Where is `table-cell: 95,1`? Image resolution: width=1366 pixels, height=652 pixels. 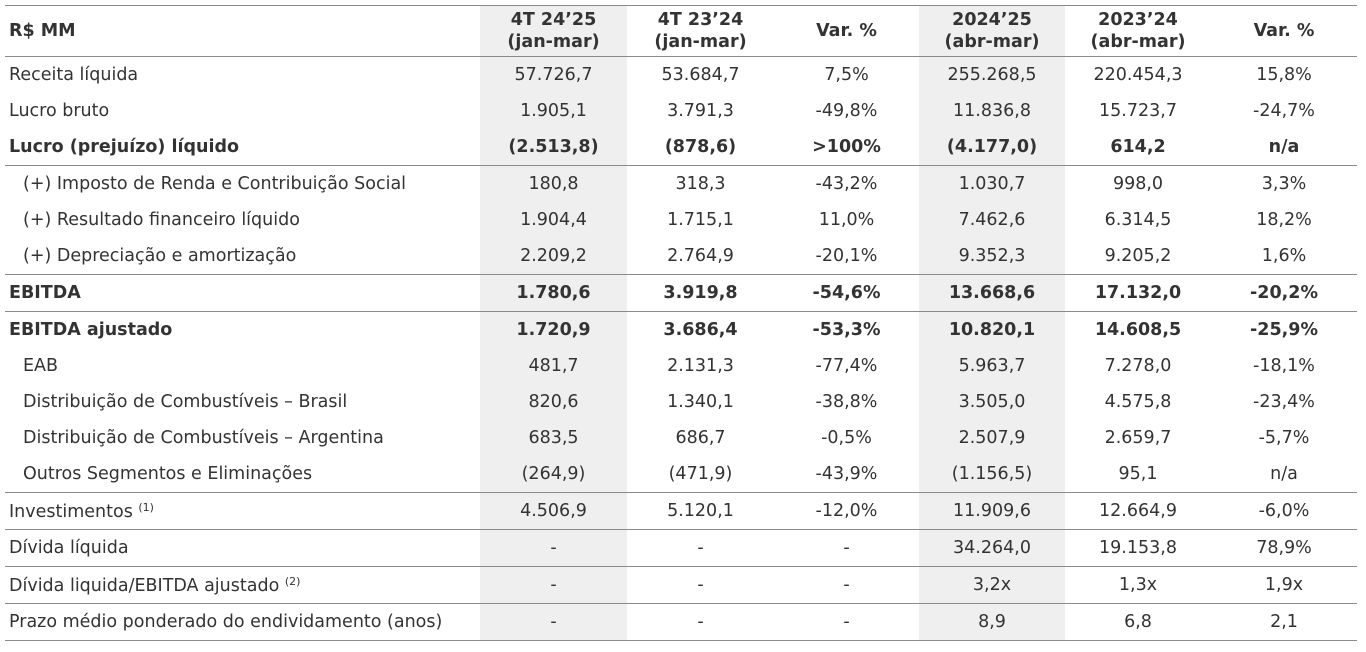
table-cell: 95,1 is located at coordinates (1138, 474).